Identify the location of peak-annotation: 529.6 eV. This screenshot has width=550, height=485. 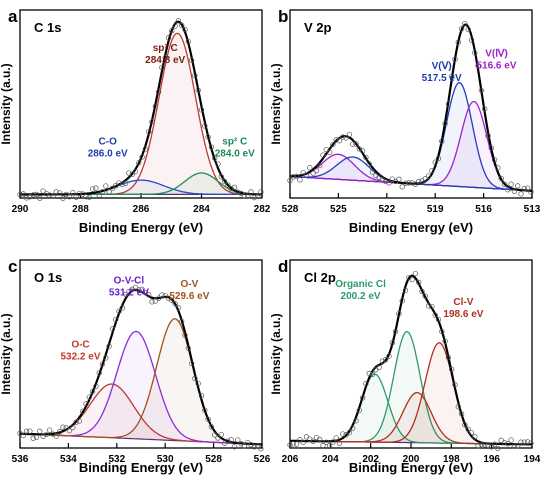
(189, 296).